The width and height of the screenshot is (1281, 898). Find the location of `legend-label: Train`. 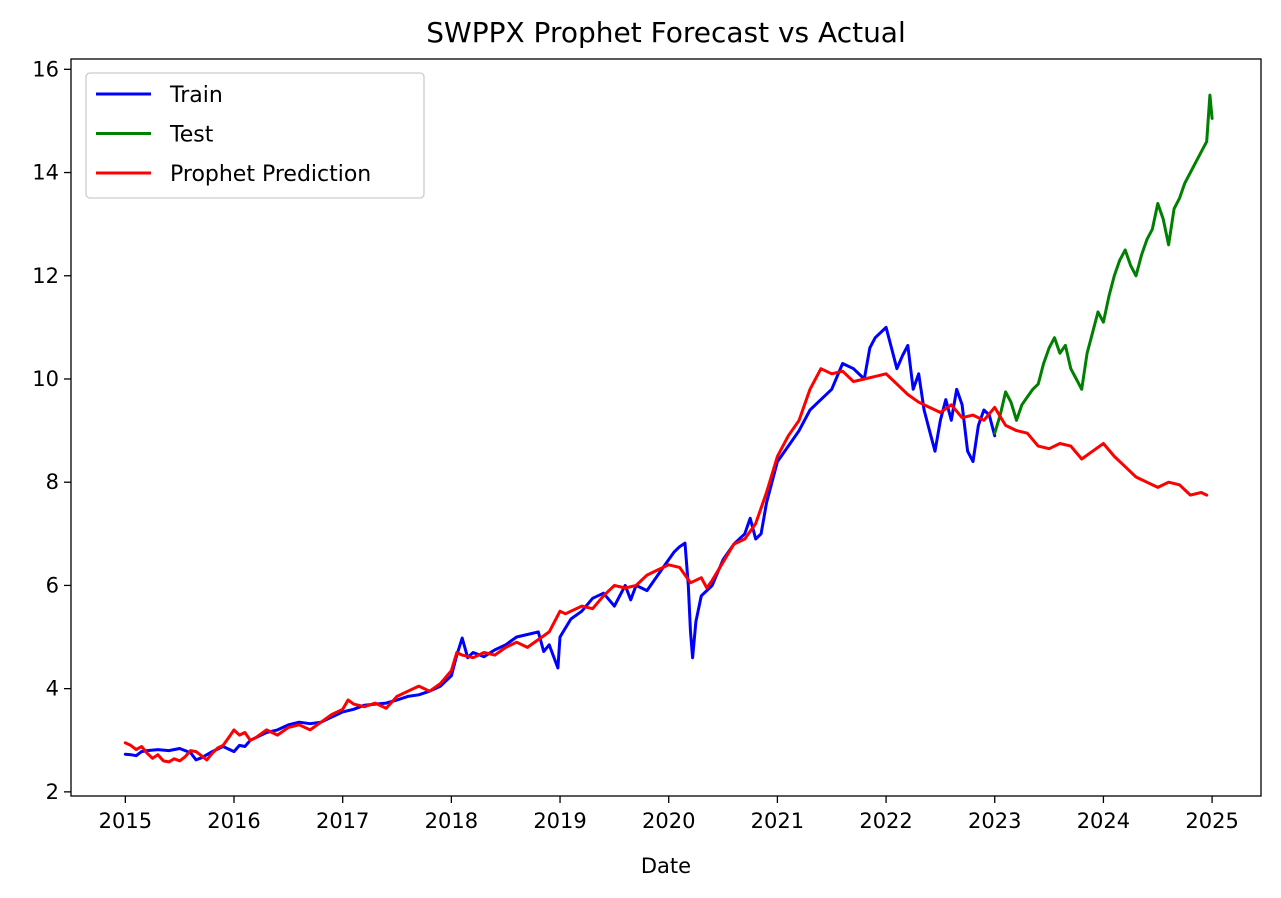

legend-label: Train is located at coordinates (196, 95).